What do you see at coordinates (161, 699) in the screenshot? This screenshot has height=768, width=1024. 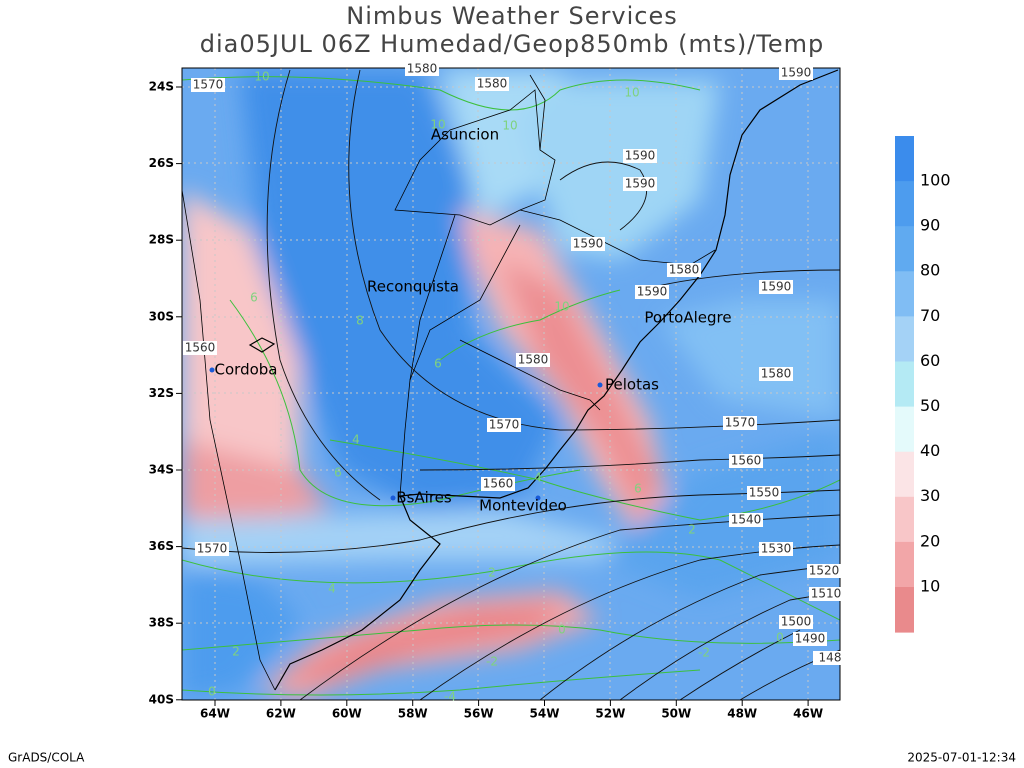 I see `lat-label: 40S` at bounding box center [161, 699].